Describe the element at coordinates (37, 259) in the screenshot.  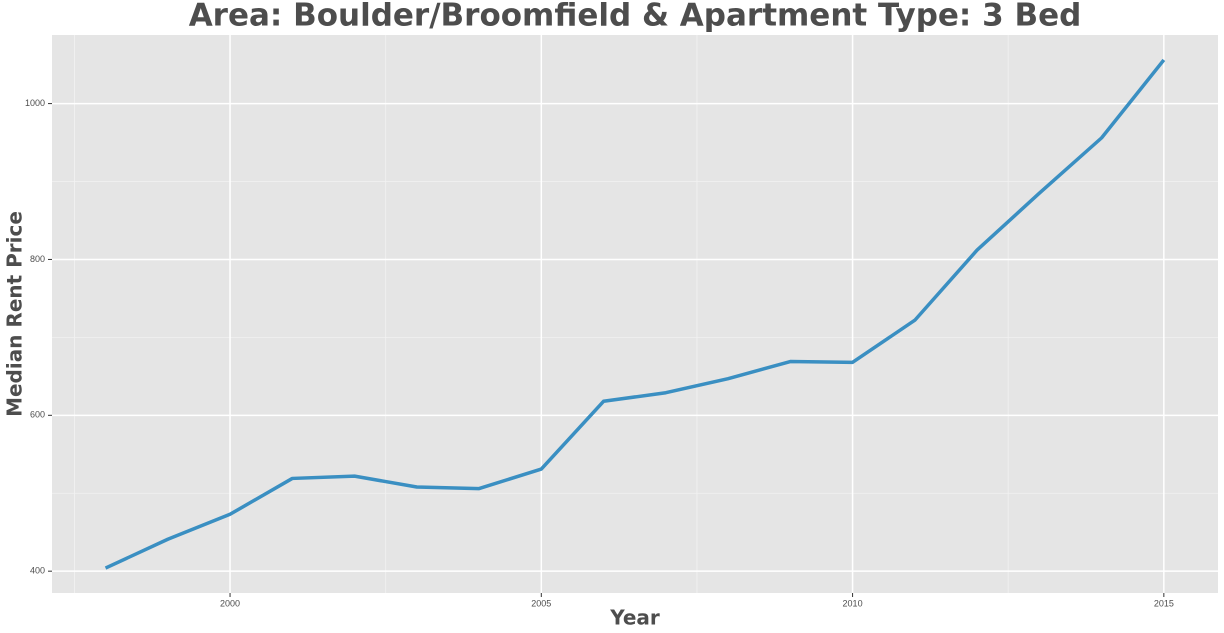
I see `y-tick-label: 800` at that location.